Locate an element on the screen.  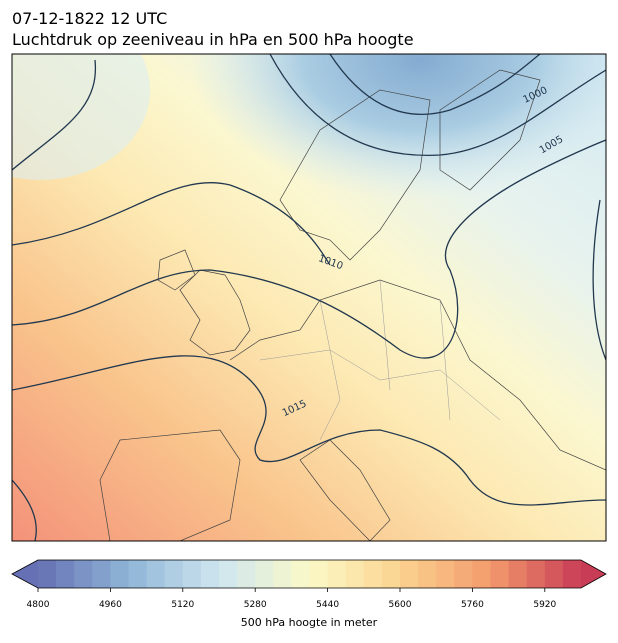
colorbar-tick-label: 5280 is located at coordinates (255, 605).